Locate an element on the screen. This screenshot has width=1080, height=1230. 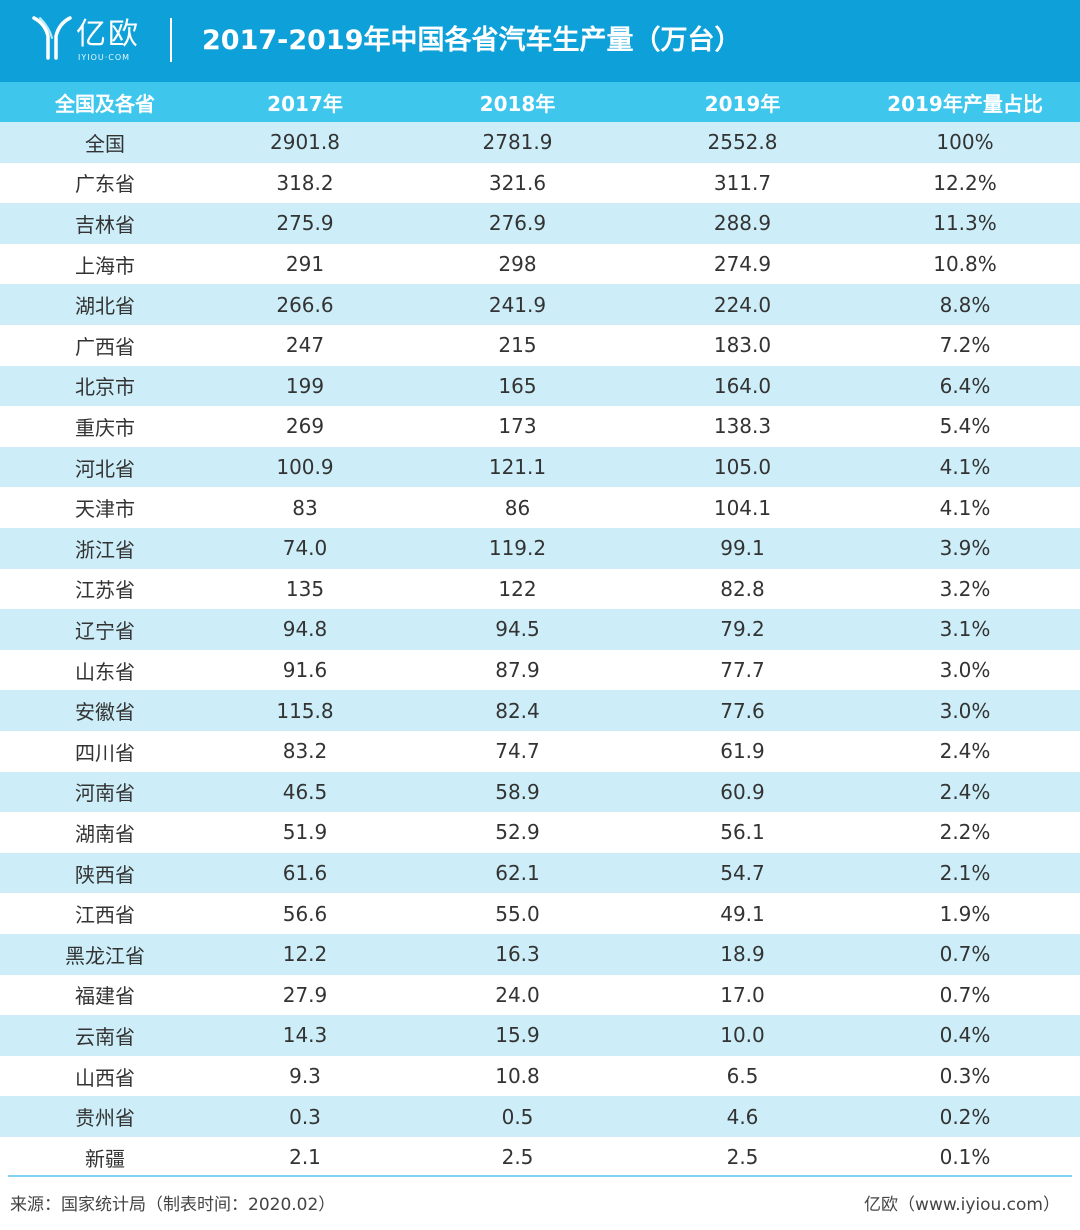
value-cell: 291 is located at coordinates (305, 264).